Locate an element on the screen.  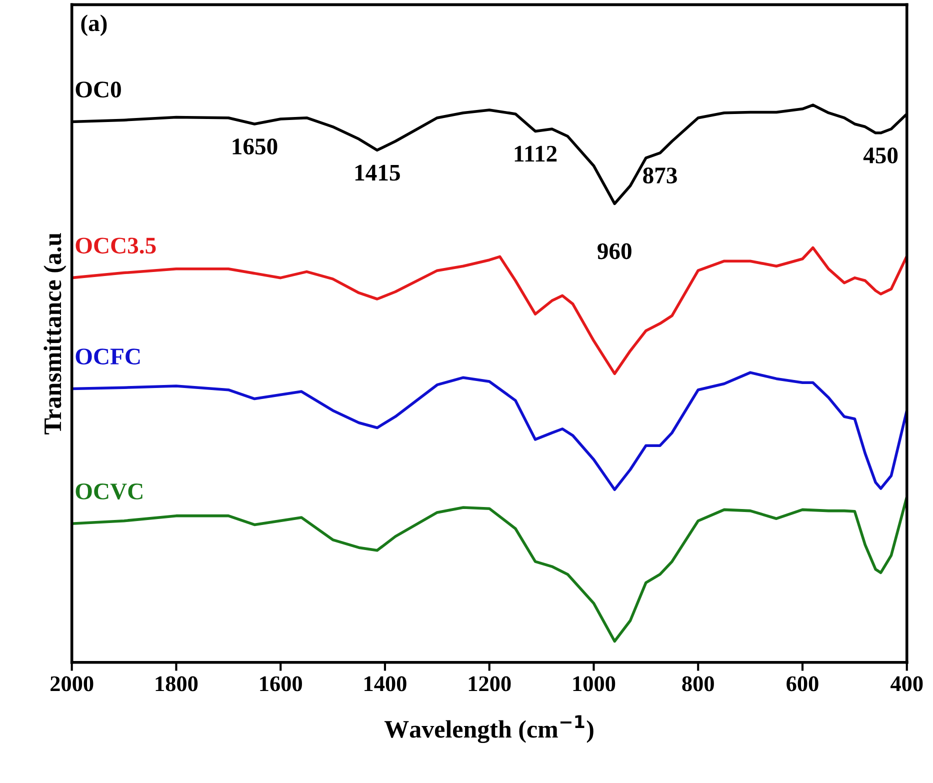
x-tick-label: 1600 is located at coordinates (281, 684).